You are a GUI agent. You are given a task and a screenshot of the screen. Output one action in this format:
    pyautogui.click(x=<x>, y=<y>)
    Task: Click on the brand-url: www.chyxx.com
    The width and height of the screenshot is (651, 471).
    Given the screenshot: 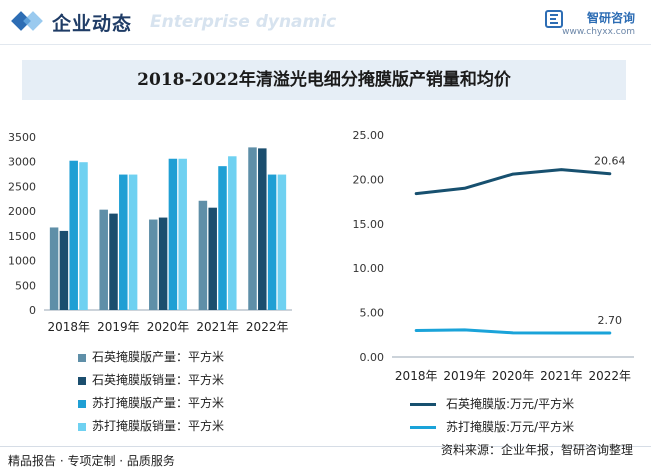 What is the action you would take?
    pyautogui.click(x=598, y=32)
    